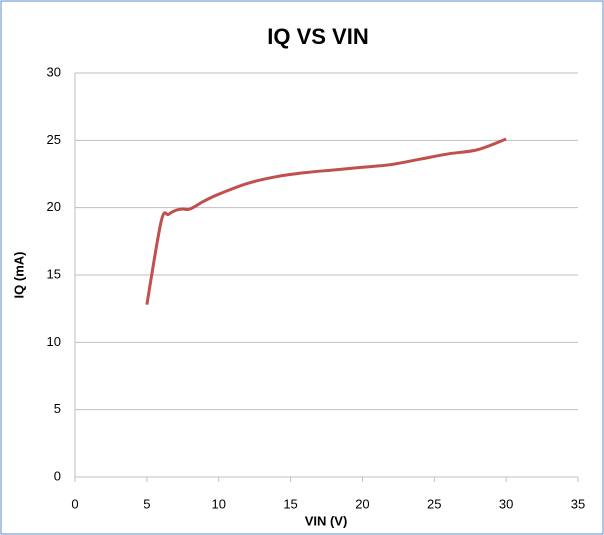 The image size is (604, 535). I want to click on chart-title: IQ VS VIN, so click(317, 36).